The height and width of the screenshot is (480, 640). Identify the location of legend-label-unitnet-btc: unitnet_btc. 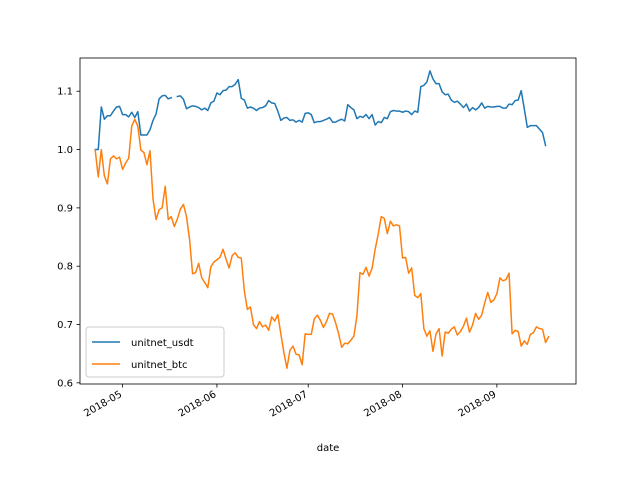
(159, 365).